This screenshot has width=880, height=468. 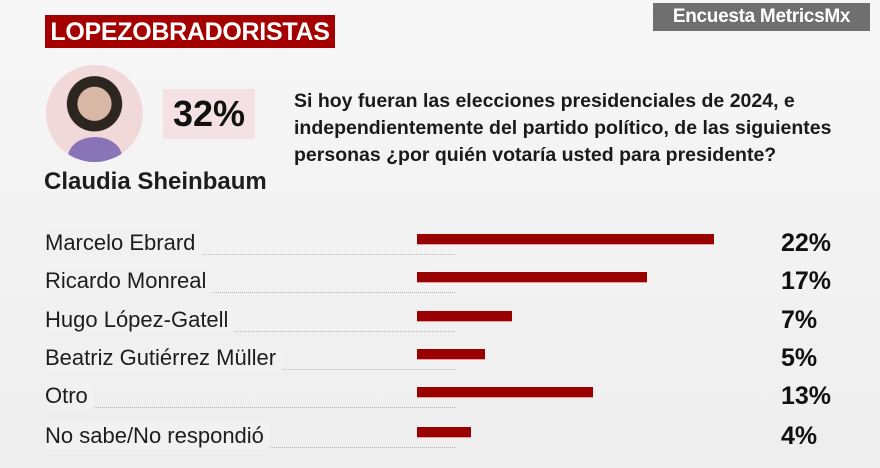 What do you see at coordinates (799, 358) in the screenshot?
I see `value-label: 5%` at bounding box center [799, 358].